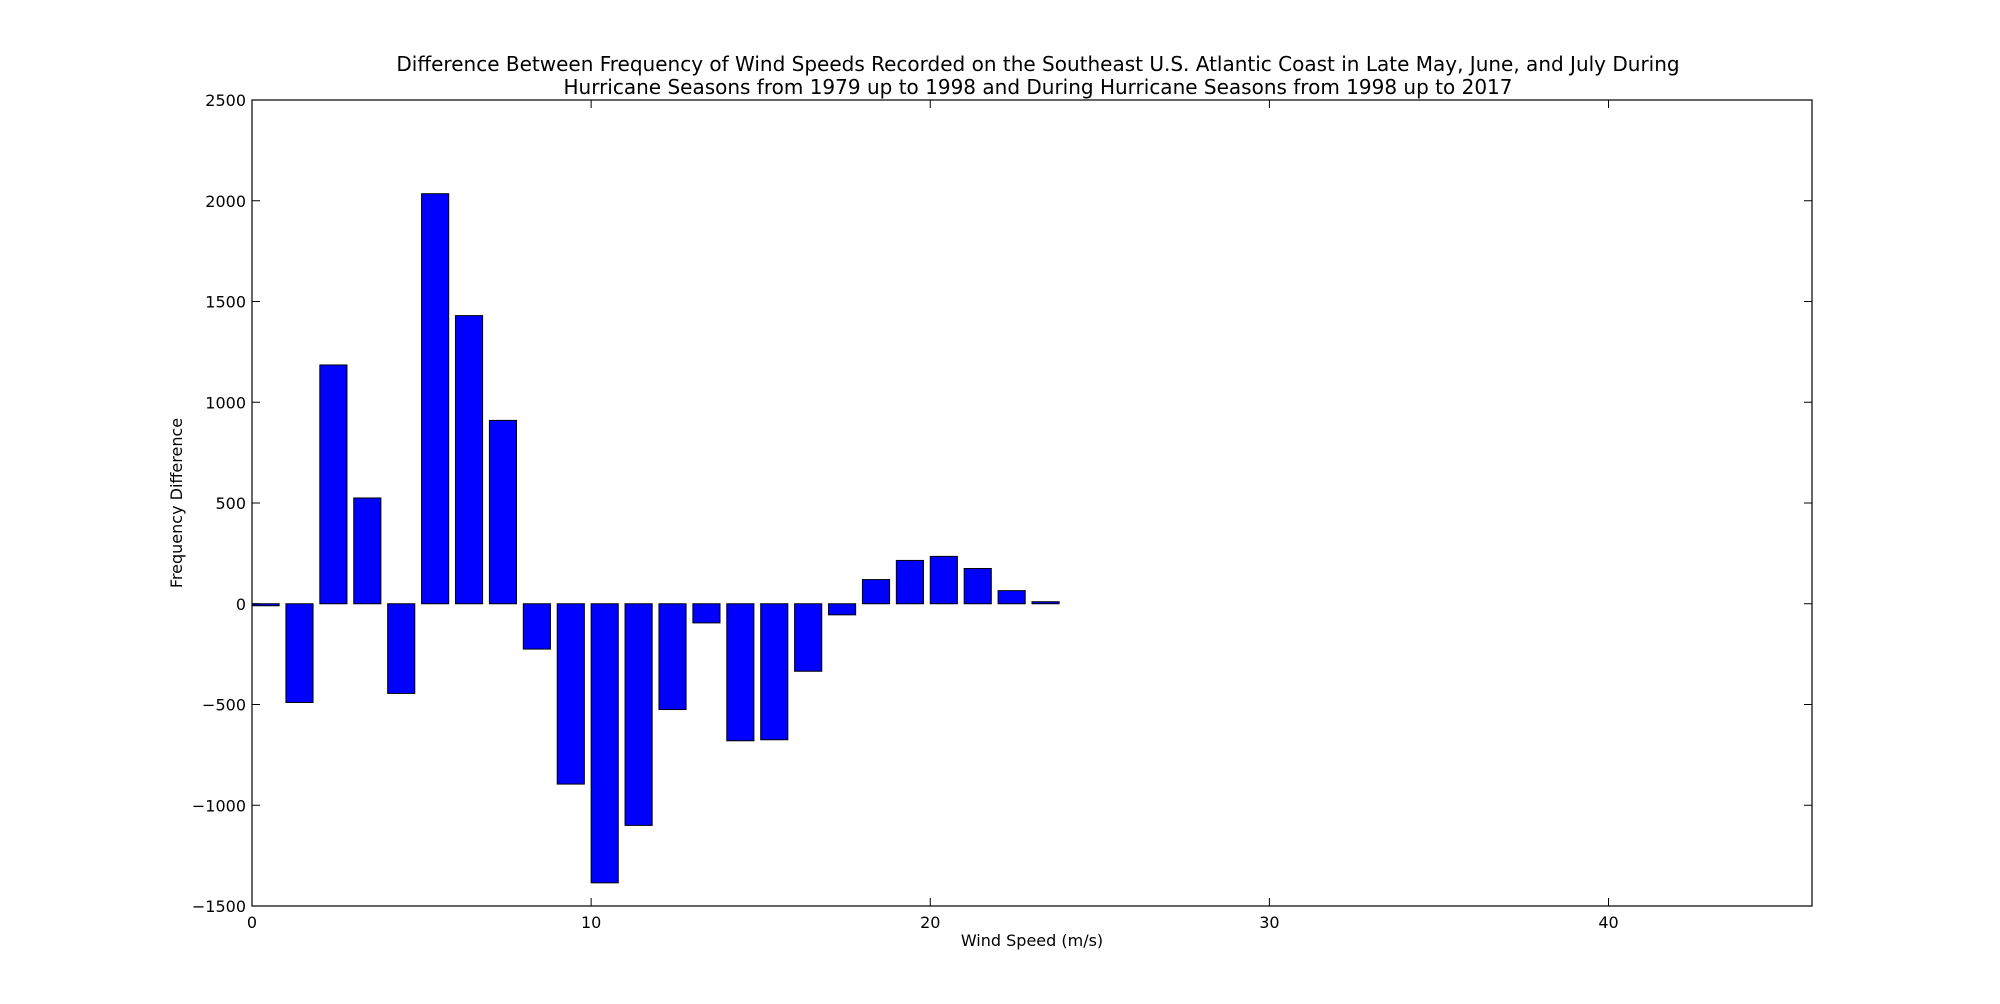 Image resolution: width=2000 pixels, height=1004 pixels. Describe the element at coordinates (1608, 922) in the screenshot. I see `x-tick-label-40: 40` at that location.